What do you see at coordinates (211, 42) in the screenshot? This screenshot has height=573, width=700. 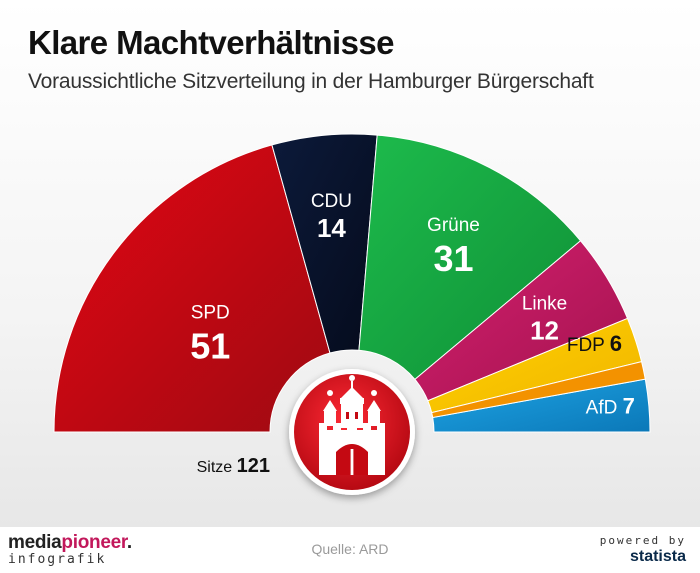 I see `page-title: Klare Machtverhältnisse` at bounding box center [211, 42].